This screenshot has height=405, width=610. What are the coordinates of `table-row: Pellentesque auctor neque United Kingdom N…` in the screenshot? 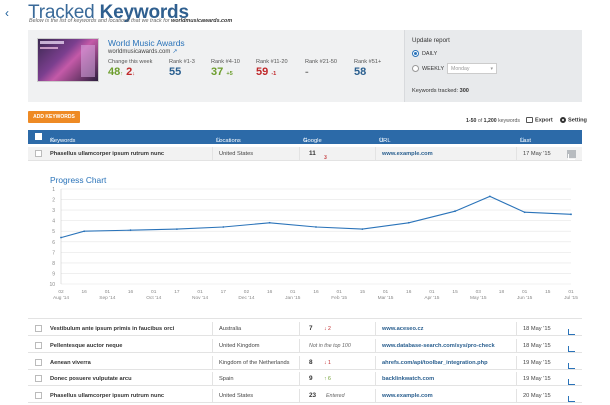 It's located at (305, 346).